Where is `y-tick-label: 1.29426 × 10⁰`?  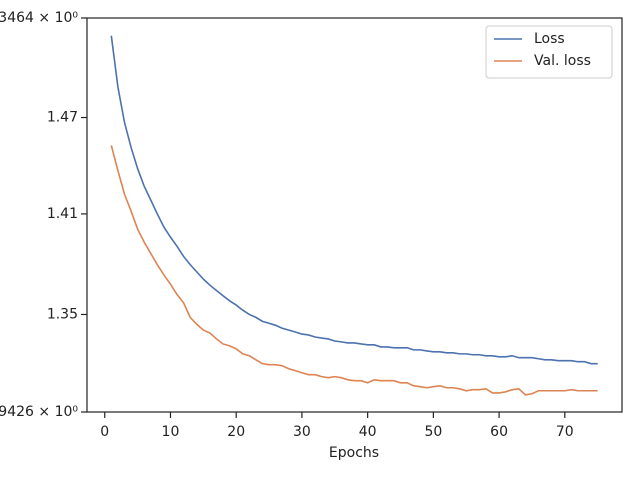 y-tick-label: 1.29426 × 10⁰ is located at coordinates (39, 412).